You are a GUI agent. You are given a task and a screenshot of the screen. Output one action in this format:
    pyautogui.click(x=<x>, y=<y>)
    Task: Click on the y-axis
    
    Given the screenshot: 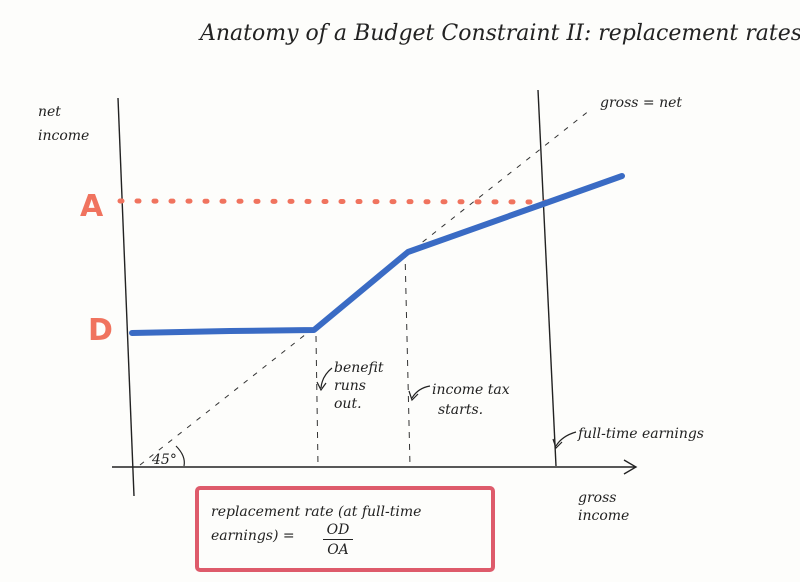 What is the action you would take?
    pyautogui.click(x=126, y=297)
    